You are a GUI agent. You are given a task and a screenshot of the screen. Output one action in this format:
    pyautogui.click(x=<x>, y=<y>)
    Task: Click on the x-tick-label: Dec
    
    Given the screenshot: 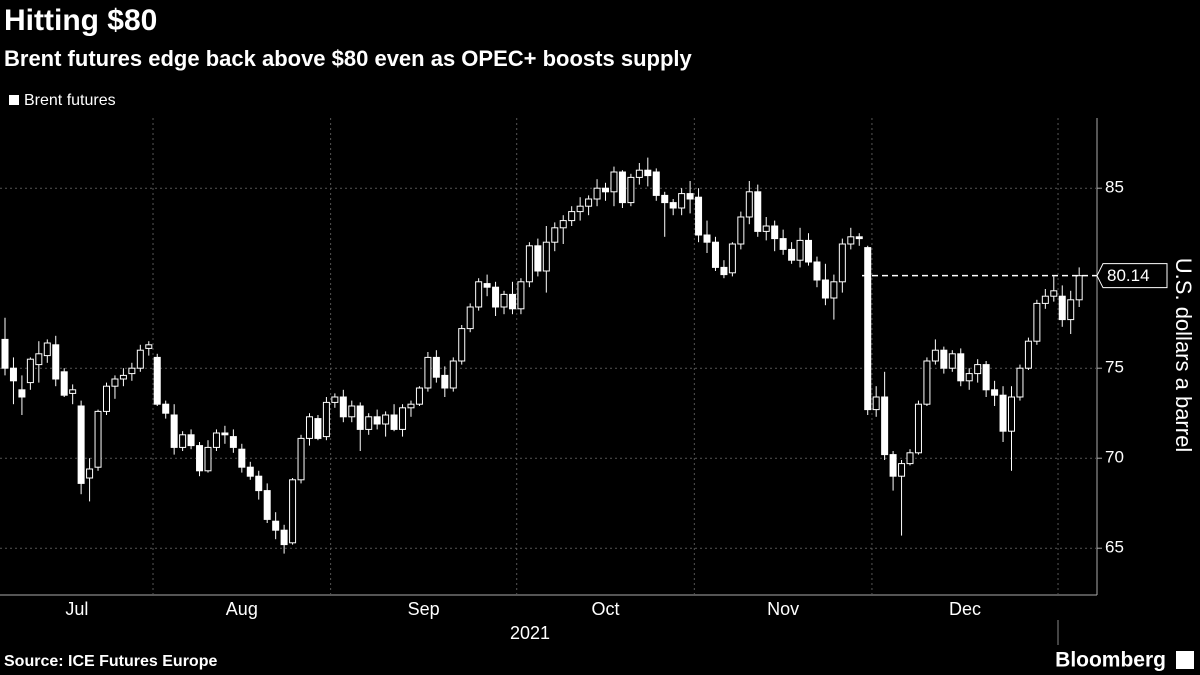 What is the action you would take?
    pyautogui.click(x=965, y=609)
    